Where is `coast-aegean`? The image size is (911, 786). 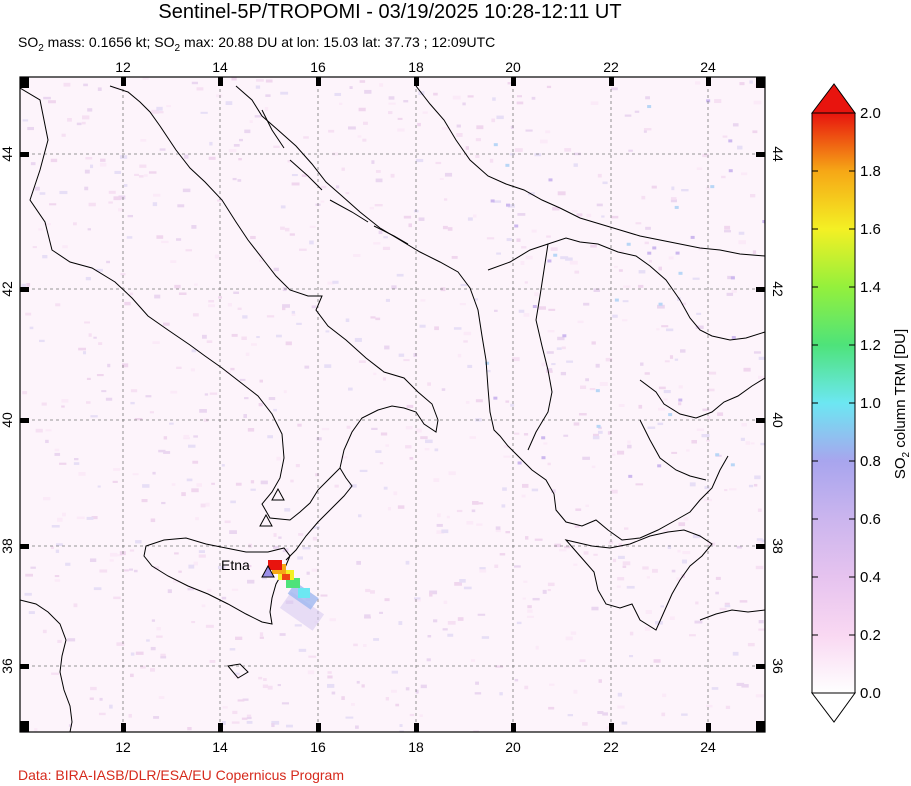 coast-aegean is located at coordinates (702, 429).